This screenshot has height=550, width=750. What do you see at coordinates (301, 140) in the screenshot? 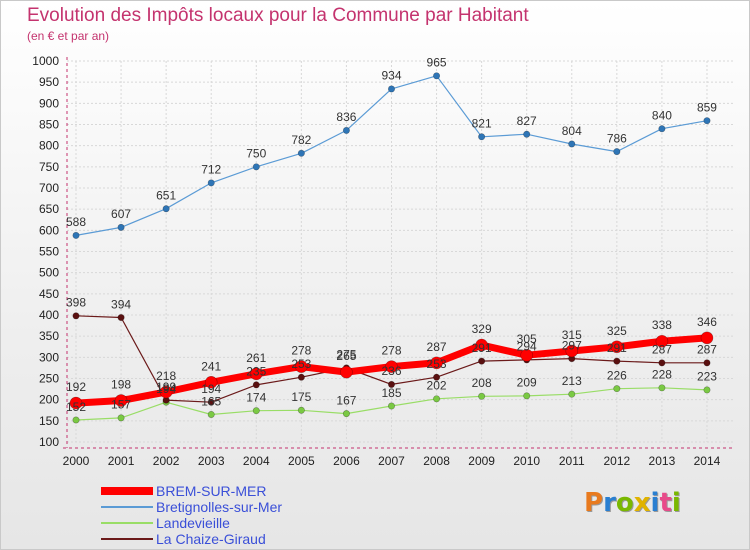
I see `data-label-bretignolles-sur-mer: 782` at bounding box center [301, 140].